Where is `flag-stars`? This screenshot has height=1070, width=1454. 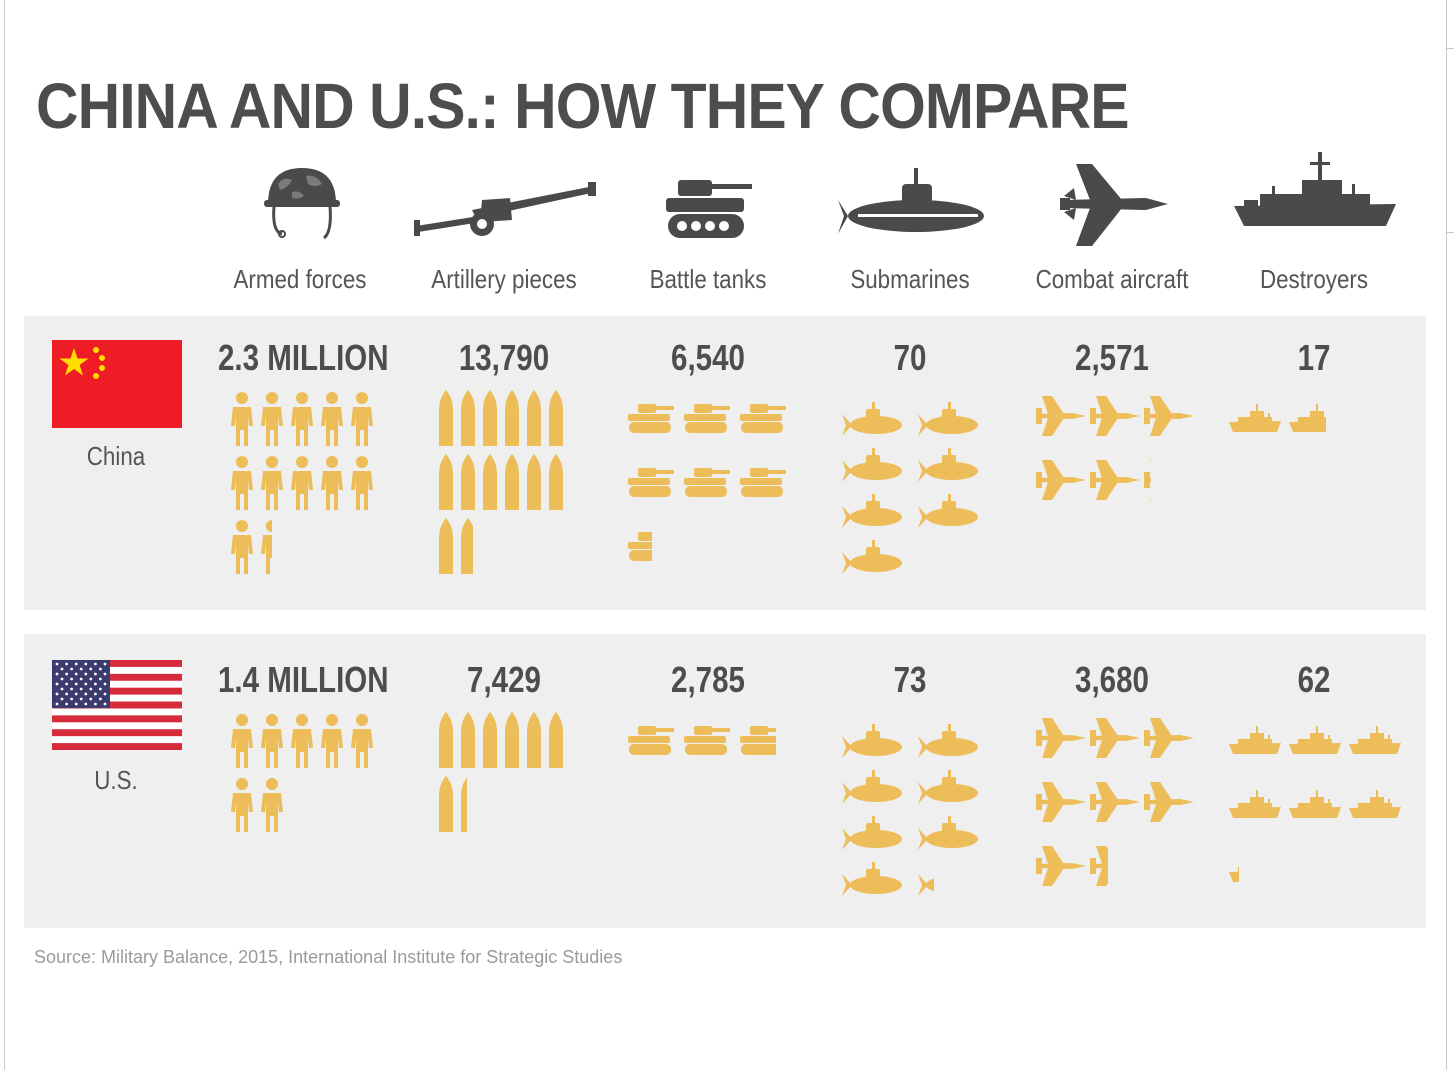 flag-stars is located at coordinates (81, 684).